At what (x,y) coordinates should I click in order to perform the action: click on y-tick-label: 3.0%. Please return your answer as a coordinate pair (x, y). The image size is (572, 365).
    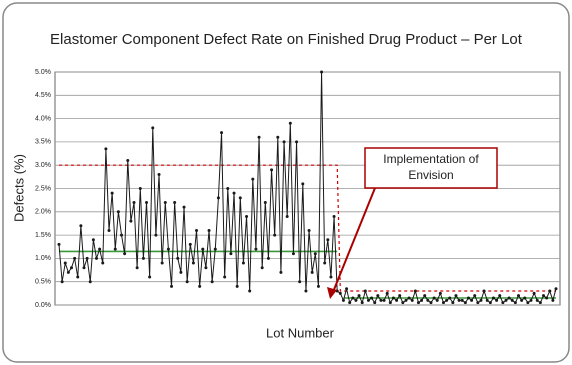
    Looking at the image, I should click on (43, 165).